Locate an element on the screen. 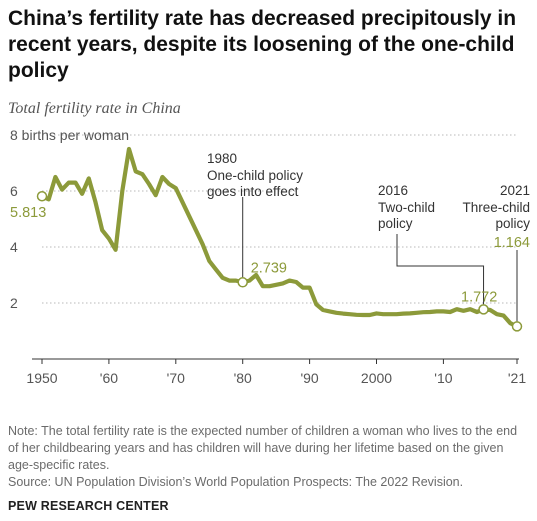  point-2021 is located at coordinates (517, 326).